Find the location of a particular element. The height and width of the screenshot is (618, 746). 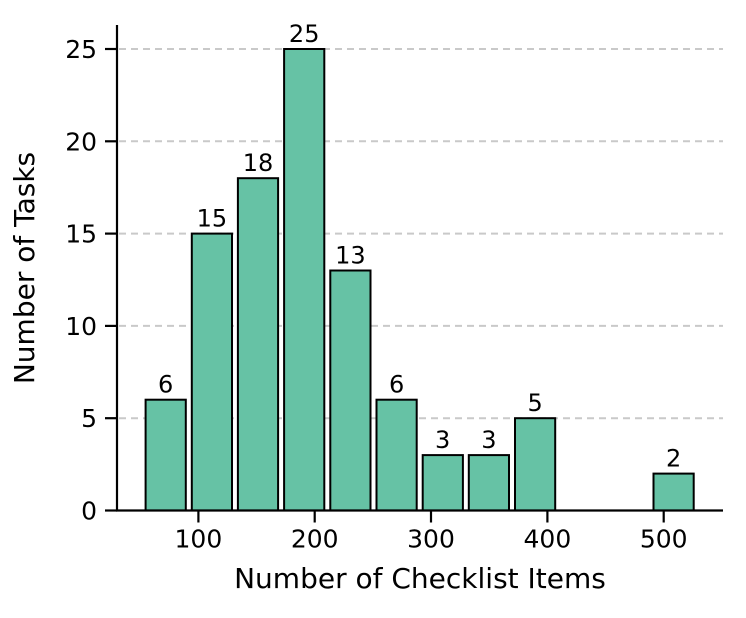

bar-value-label: 2 is located at coordinates (673, 459).